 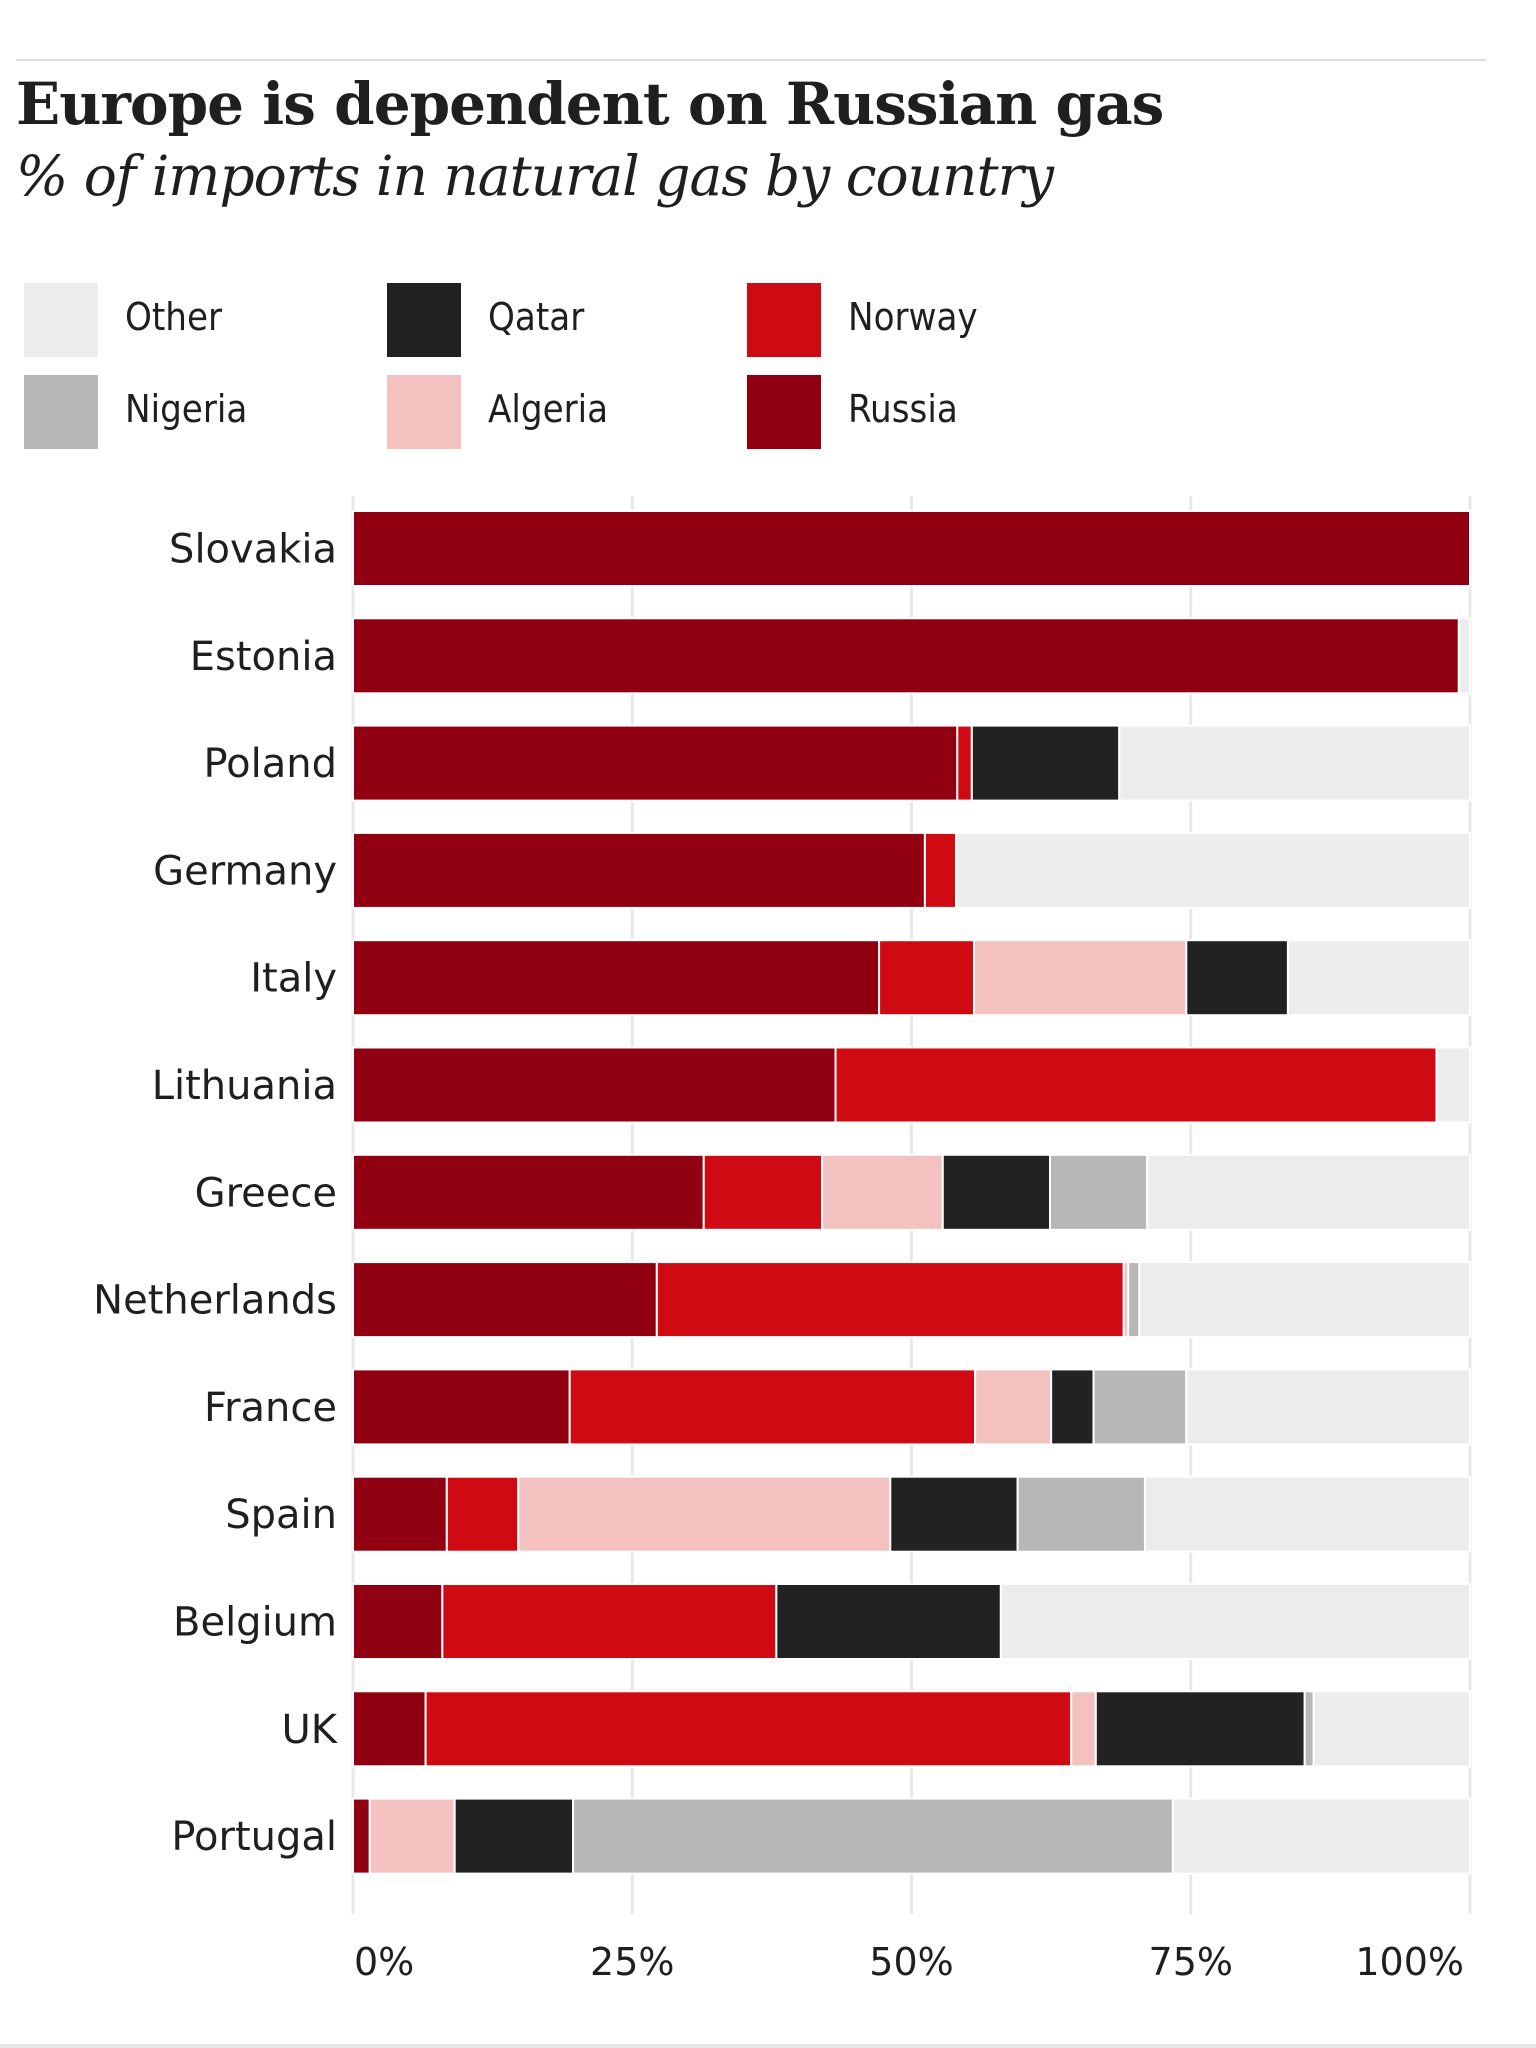 I want to click on category-label-lithuania: Lithuania, so click(x=244, y=1086).